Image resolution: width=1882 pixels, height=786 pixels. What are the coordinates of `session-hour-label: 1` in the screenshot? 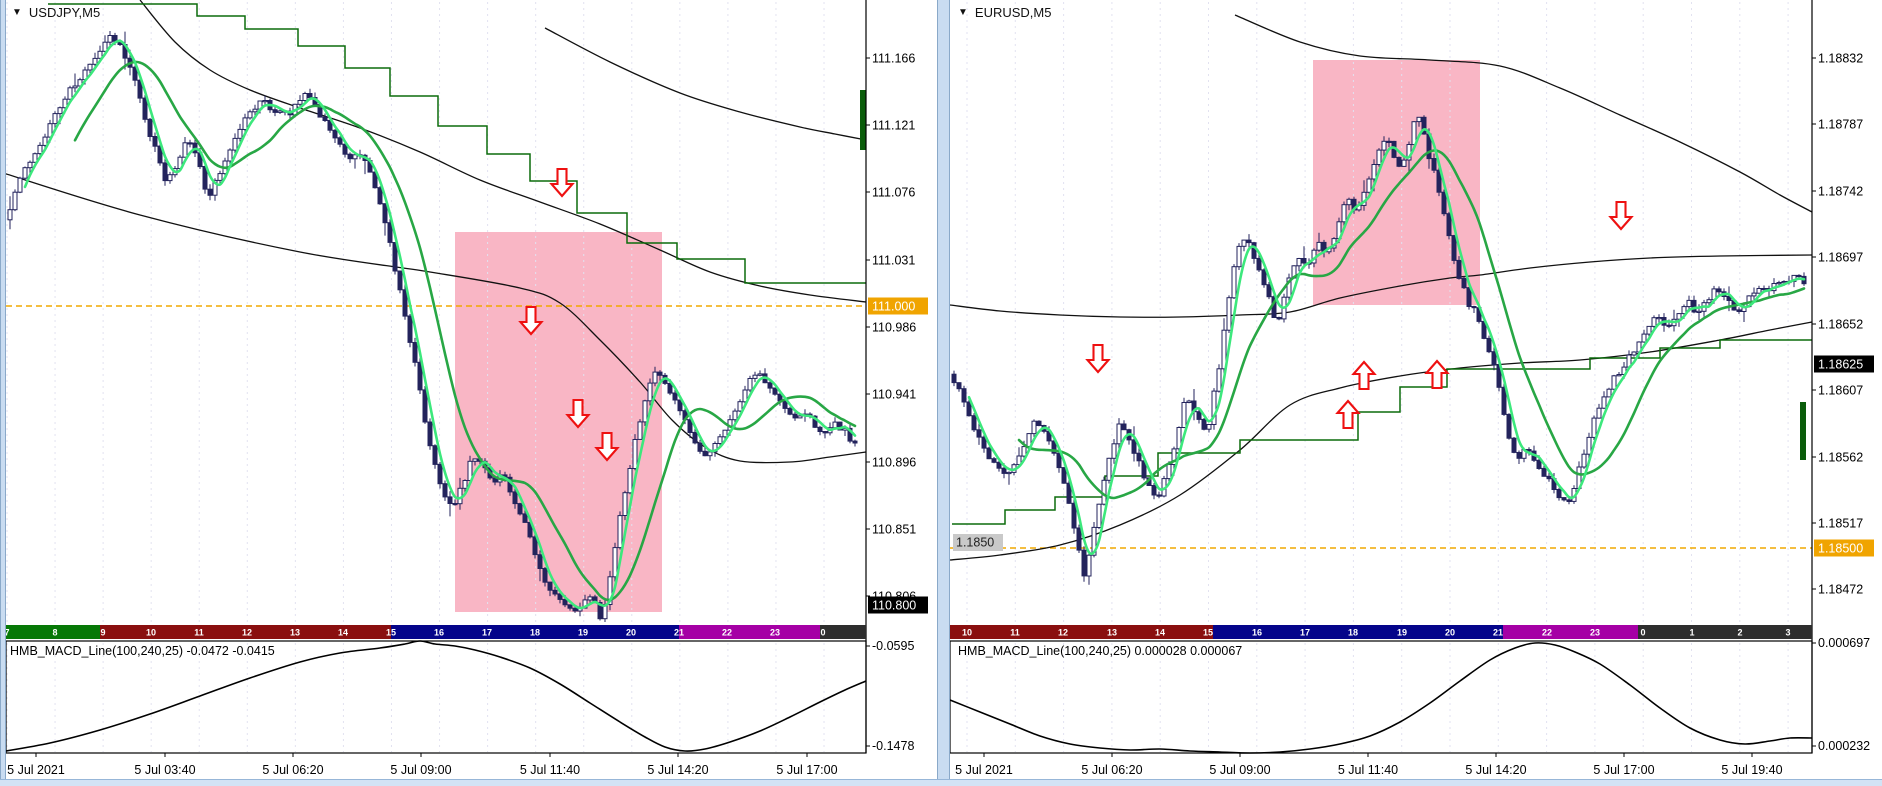 It's located at (1691, 633).